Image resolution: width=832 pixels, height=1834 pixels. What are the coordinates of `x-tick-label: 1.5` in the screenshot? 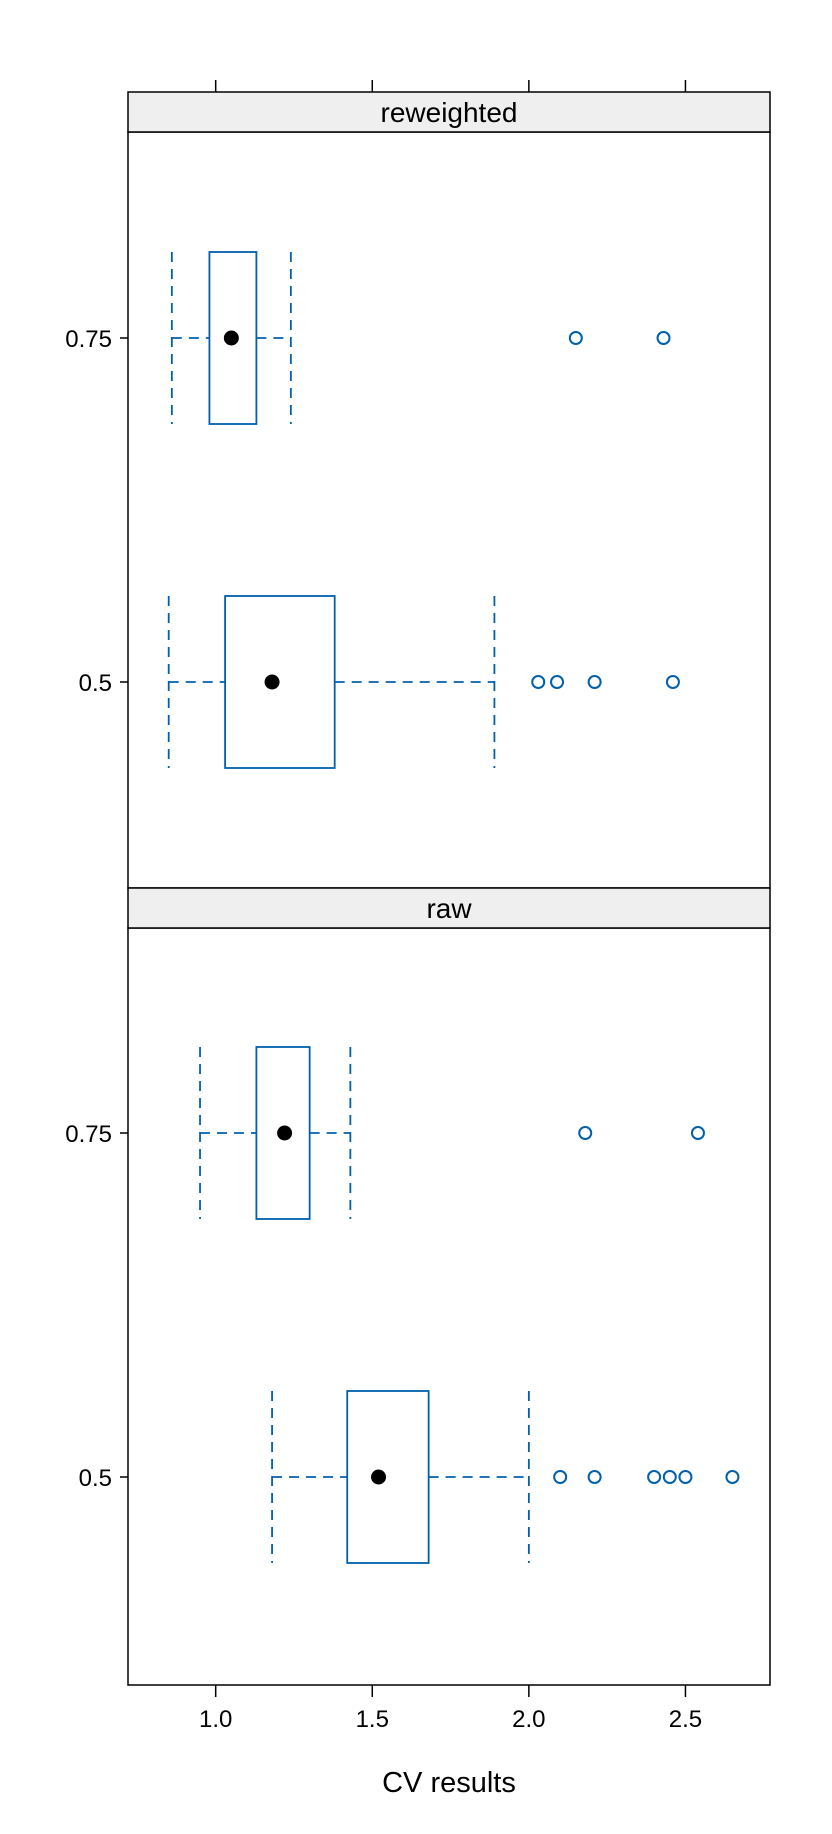 It's located at (372, 1719).